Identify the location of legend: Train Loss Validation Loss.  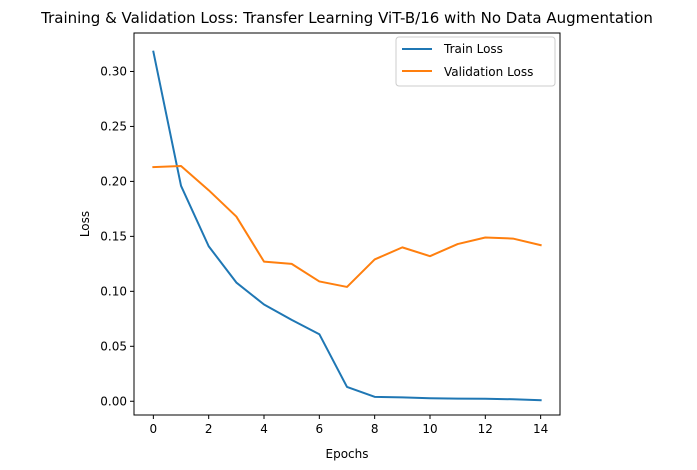
(475, 61).